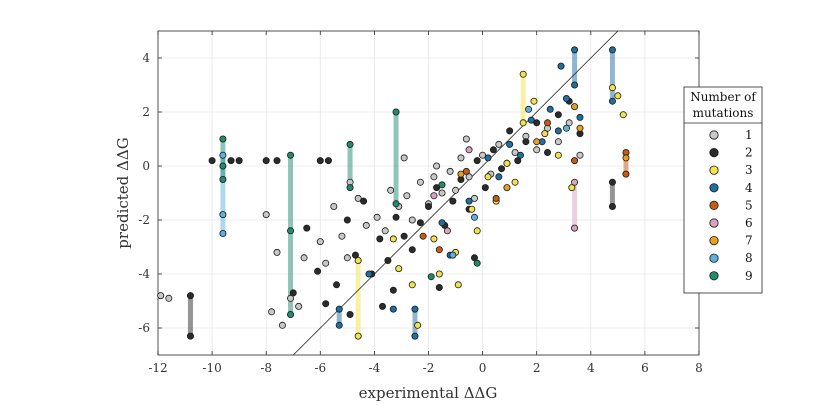 This screenshot has width=830, height=405. Describe the element at coordinates (749, 205) in the screenshot. I see `legend-label-5: 5` at that location.